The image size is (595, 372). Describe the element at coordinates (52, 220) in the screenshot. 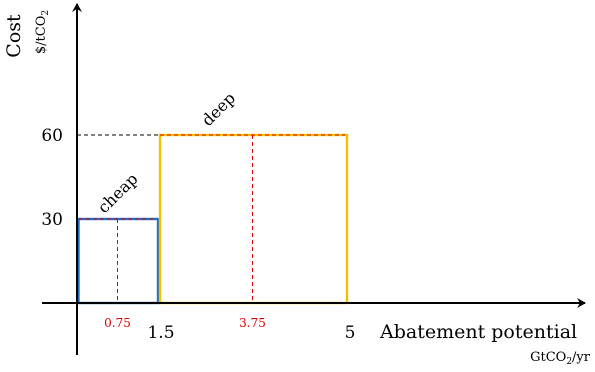

I see `y-tick-30: 30` at that location.